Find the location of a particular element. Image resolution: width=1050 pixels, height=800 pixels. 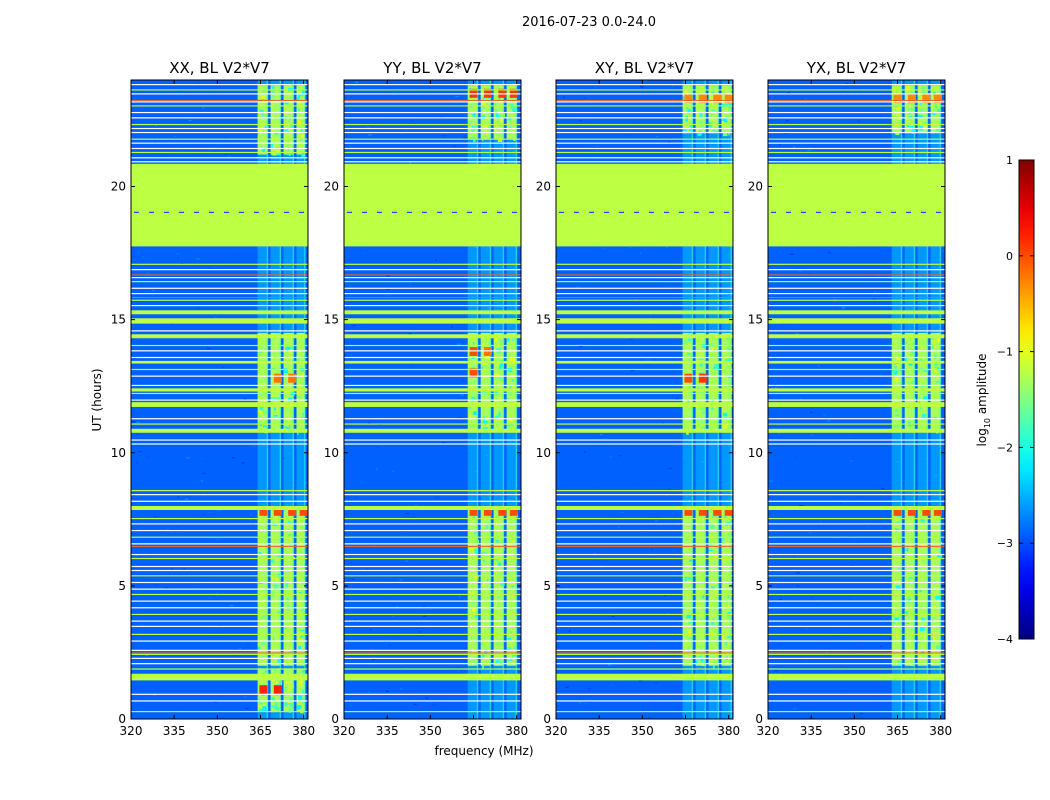

x-tick-label: 335 is located at coordinates (811, 731).